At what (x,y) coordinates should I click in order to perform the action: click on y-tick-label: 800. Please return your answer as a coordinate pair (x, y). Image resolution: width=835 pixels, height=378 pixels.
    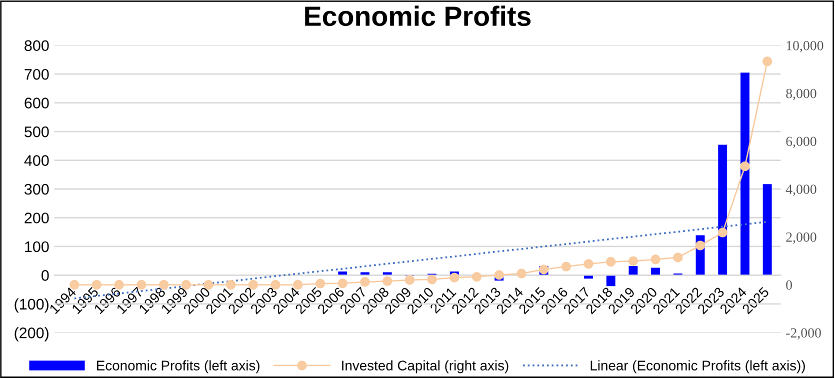
    Looking at the image, I should click on (36, 46).